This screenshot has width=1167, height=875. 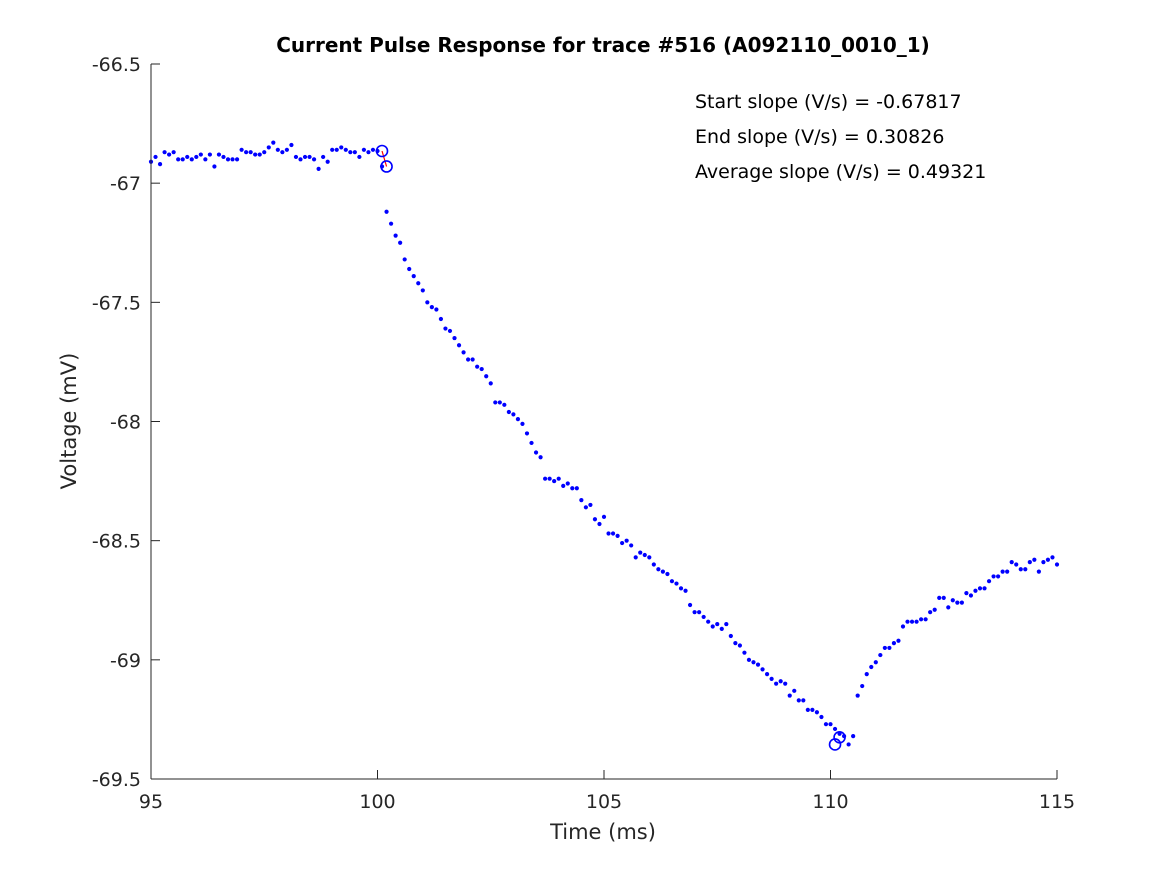 I want to click on x-axis-label: Time (ms), so click(x=602, y=832).